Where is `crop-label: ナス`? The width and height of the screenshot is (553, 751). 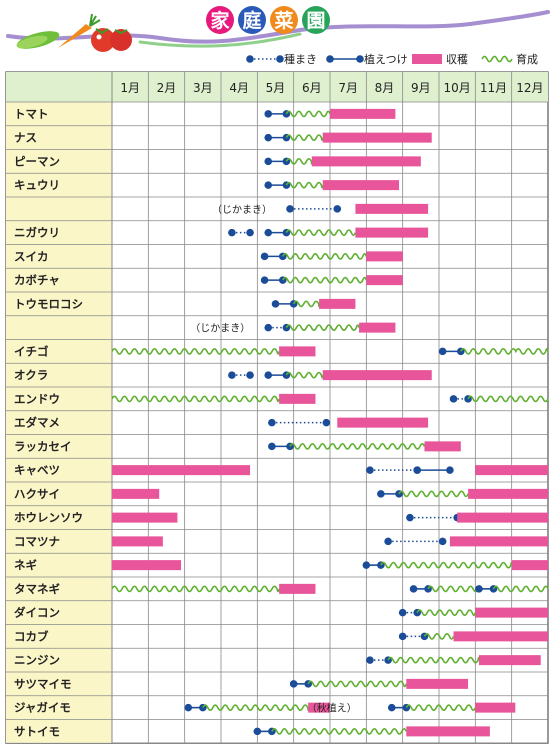 crop-label: ナス is located at coordinates (25, 138).